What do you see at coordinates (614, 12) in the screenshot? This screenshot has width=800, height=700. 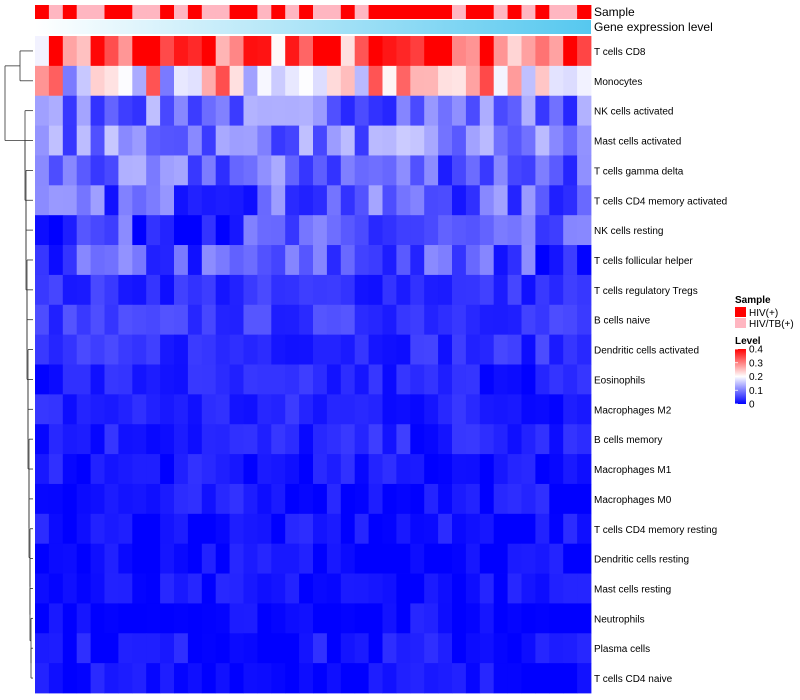 I see `annotation-label-sample: Sample` at bounding box center [614, 12].